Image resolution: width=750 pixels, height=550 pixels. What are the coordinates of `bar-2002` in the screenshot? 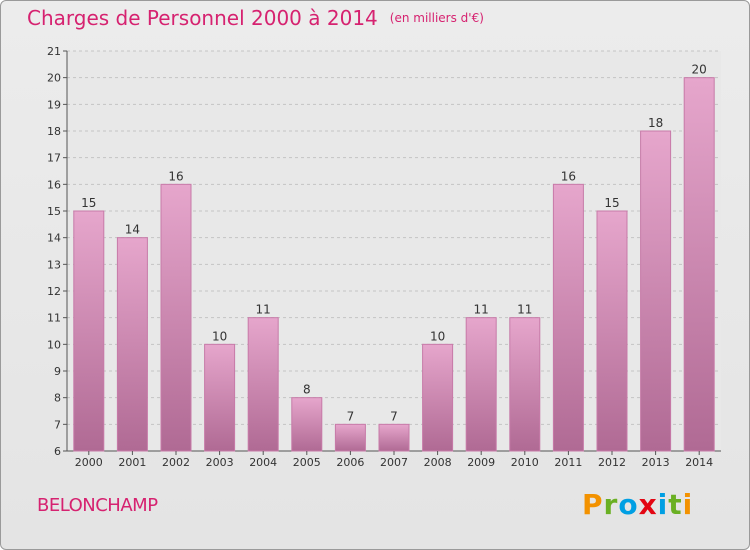 It's located at (176, 317).